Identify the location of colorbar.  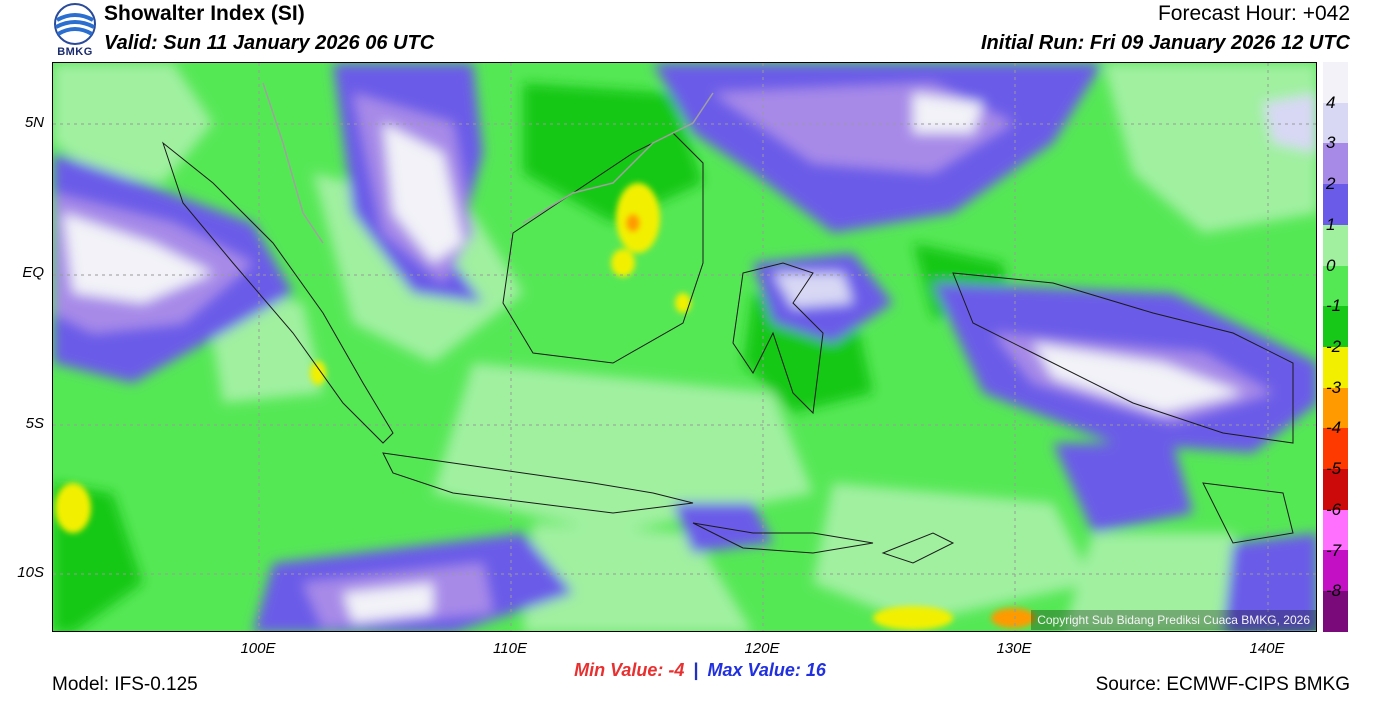
(1335, 347).